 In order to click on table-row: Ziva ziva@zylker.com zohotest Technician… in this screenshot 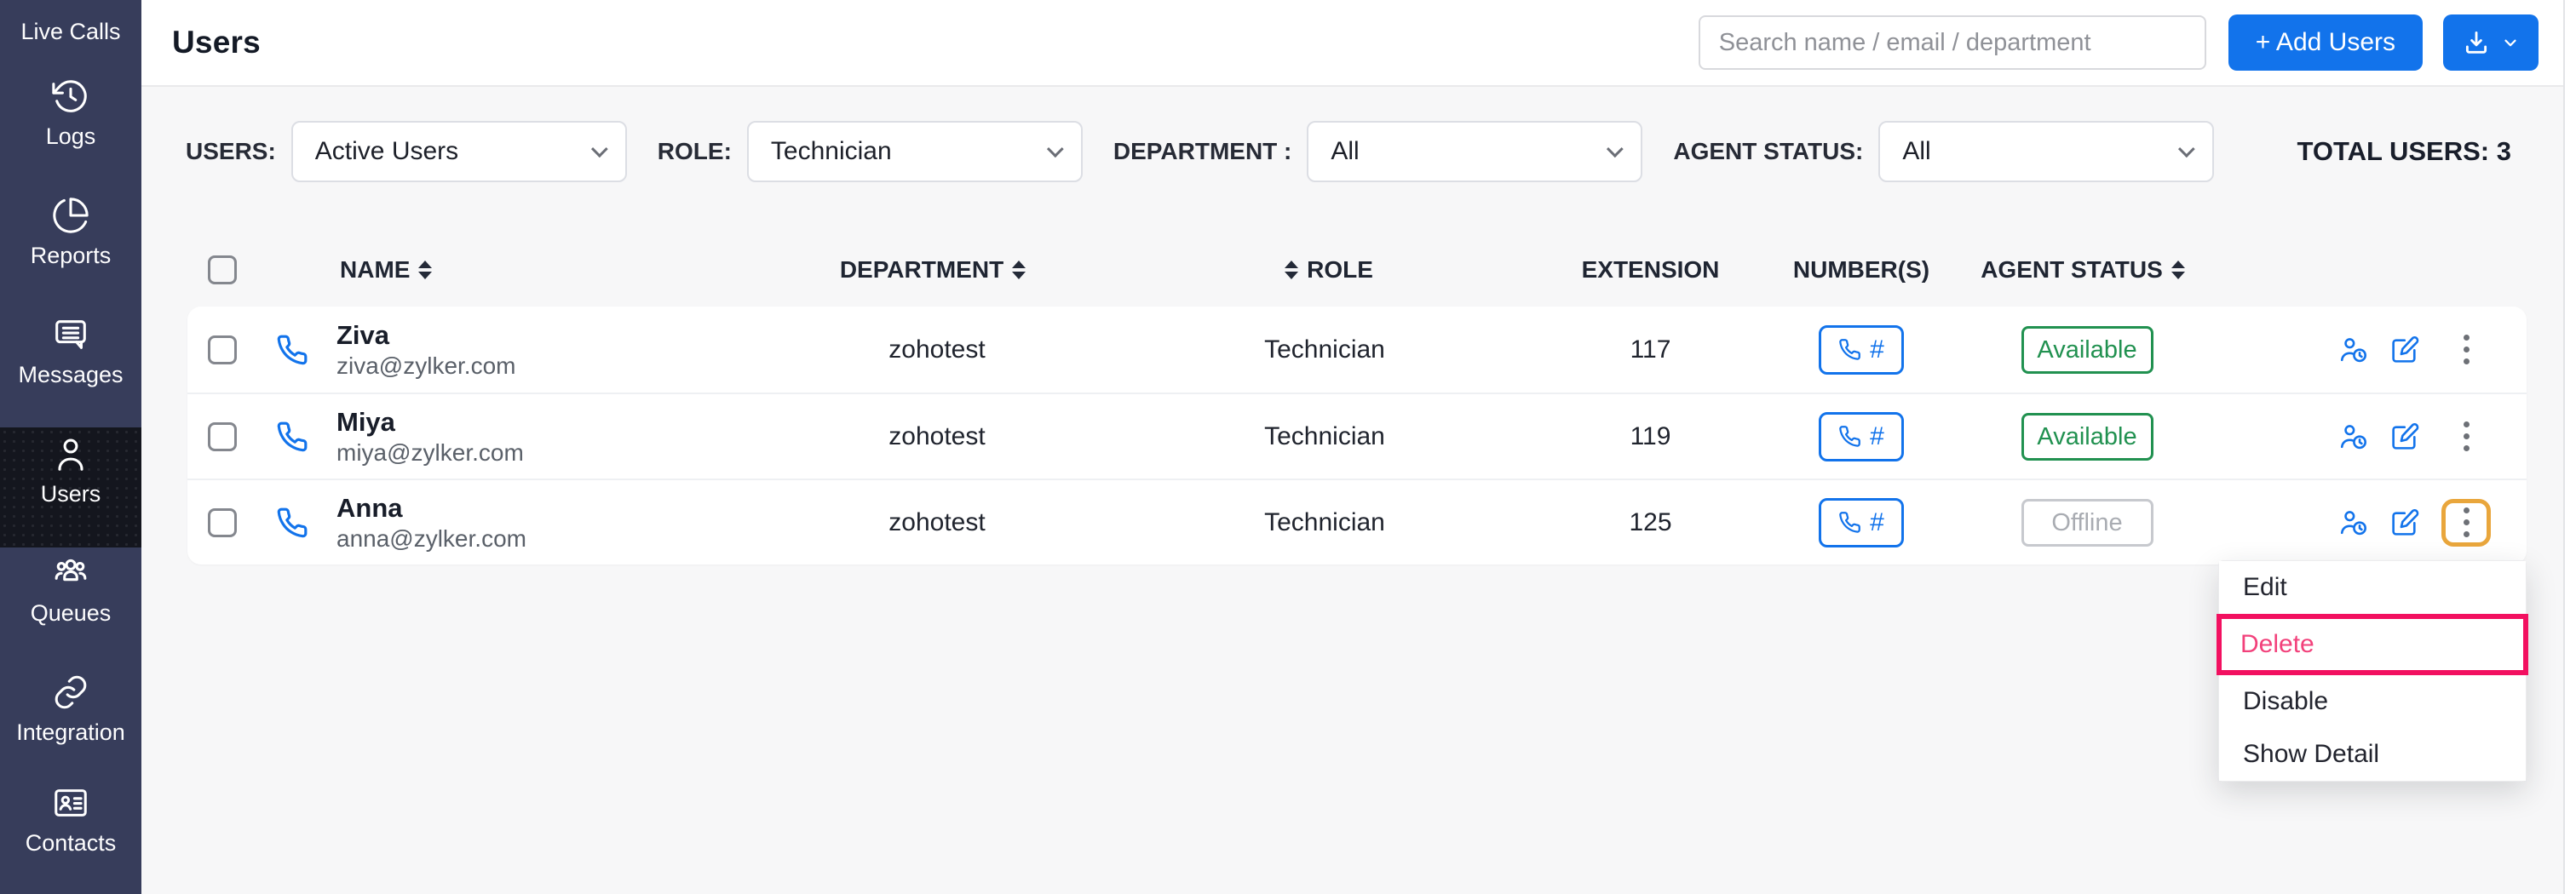, I will do `click(1357, 350)`.